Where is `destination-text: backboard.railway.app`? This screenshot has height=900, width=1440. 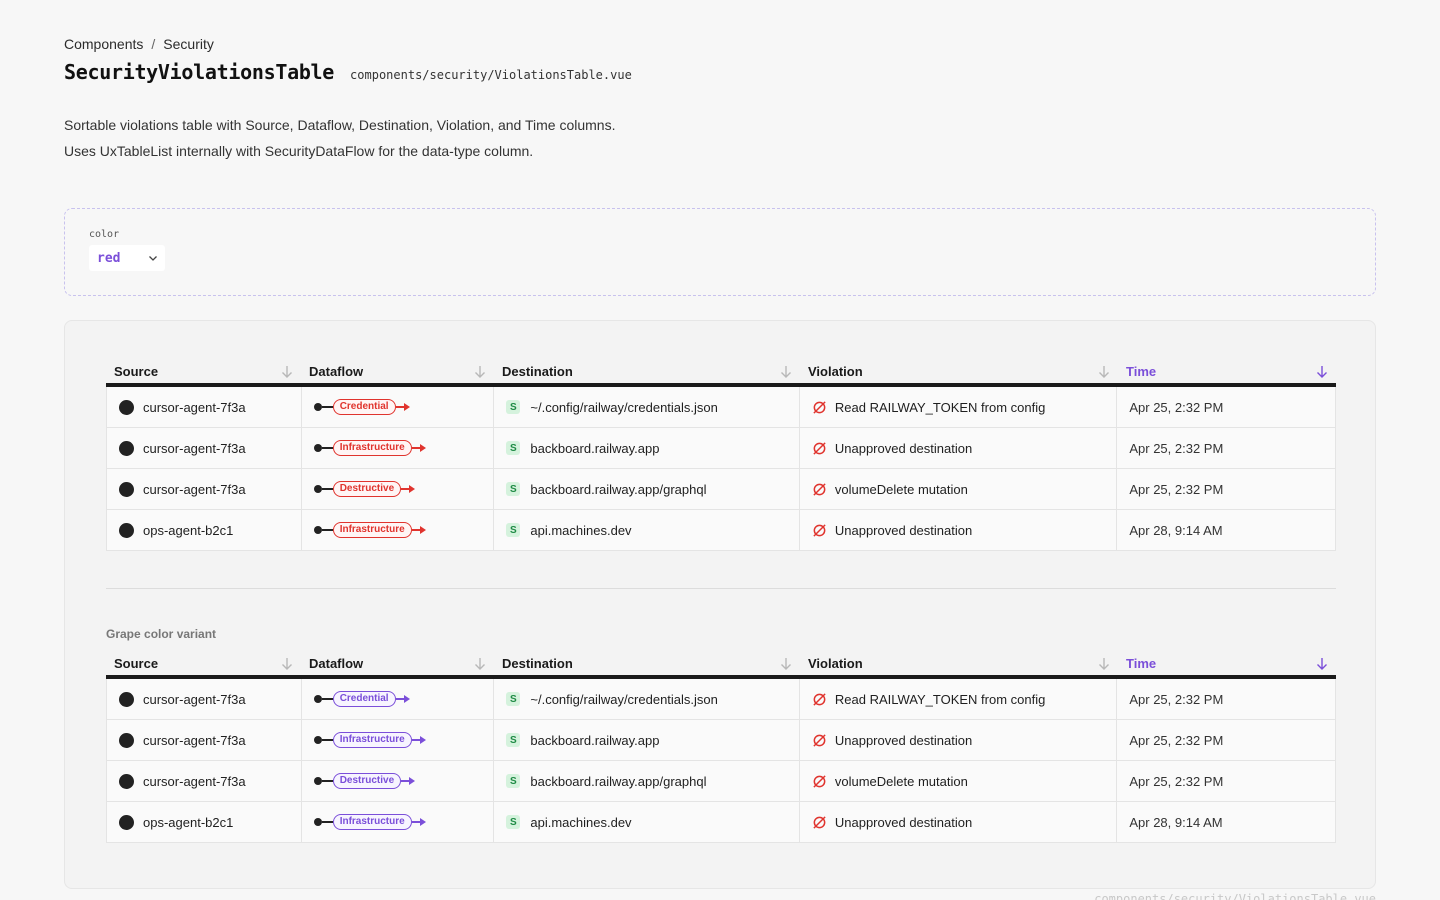 destination-text: backboard.railway.app is located at coordinates (595, 740).